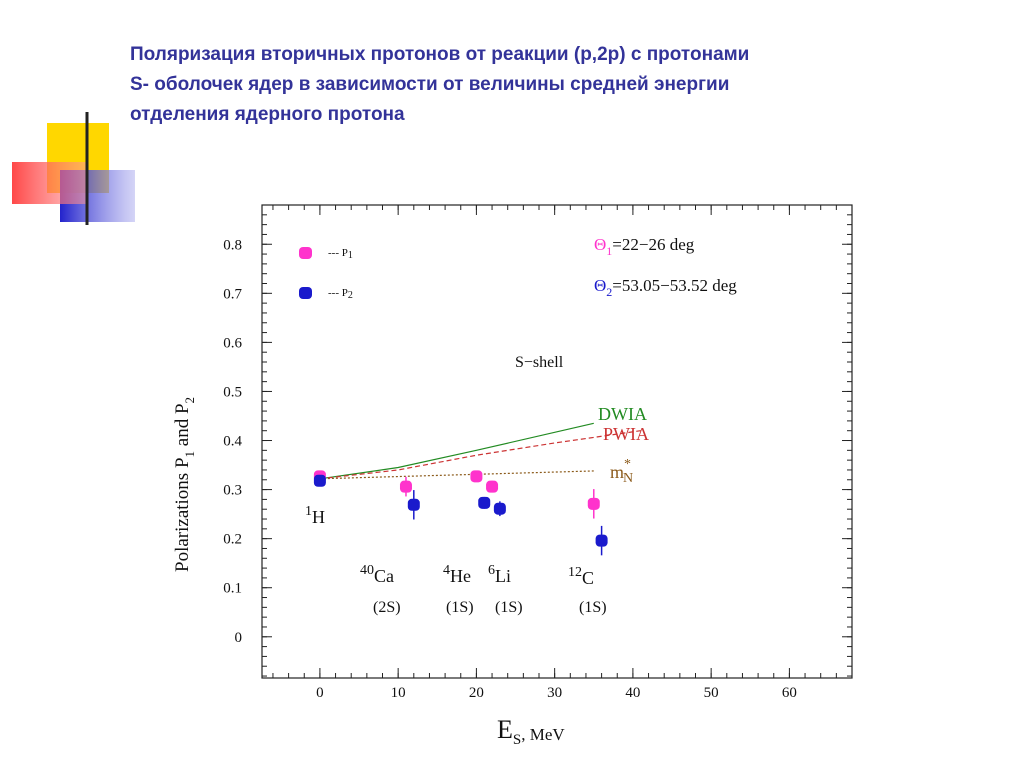 The height and width of the screenshot is (768, 1024). I want to click on legend-label: --- P1, so click(340, 254).